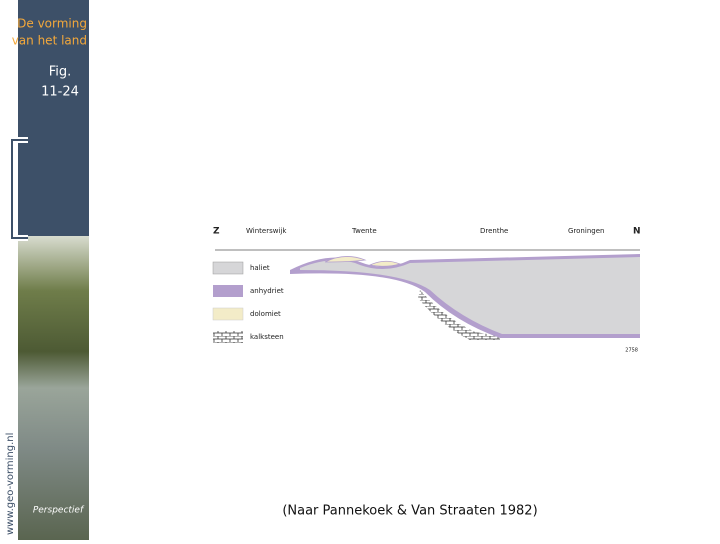 The image size is (720, 544). What do you see at coordinates (260, 268) in the screenshot?
I see `legend-label: haliet` at bounding box center [260, 268].